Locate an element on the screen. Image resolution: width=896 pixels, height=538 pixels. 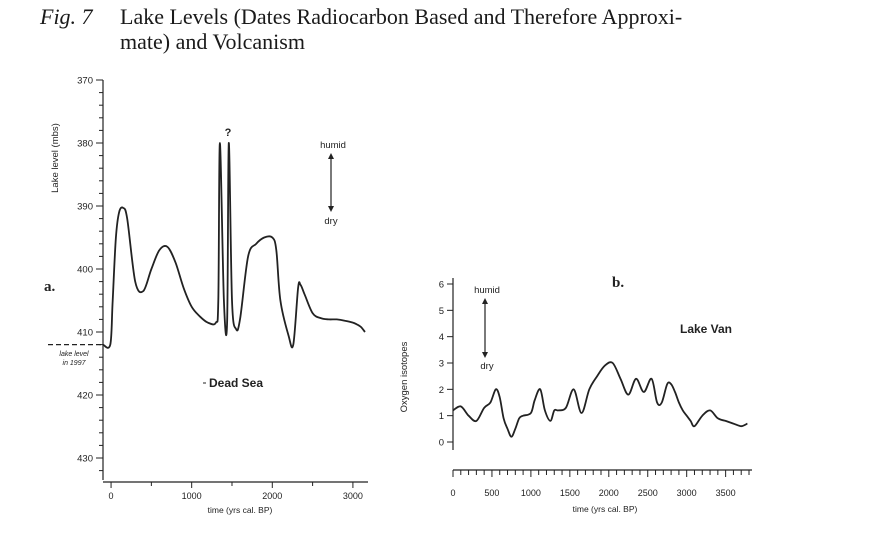
panel-a-y-tick-label: 430 is located at coordinates (85, 459).